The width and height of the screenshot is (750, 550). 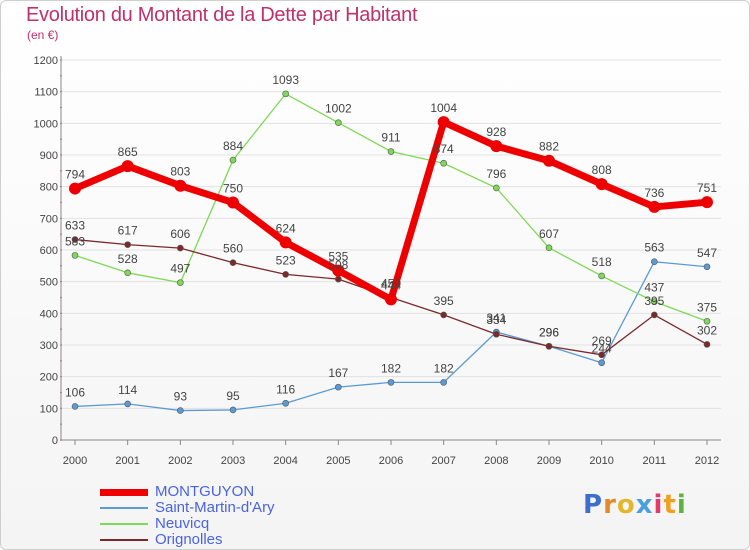 I want to click on y-tick-label: 200, so click(x=49, y=378).